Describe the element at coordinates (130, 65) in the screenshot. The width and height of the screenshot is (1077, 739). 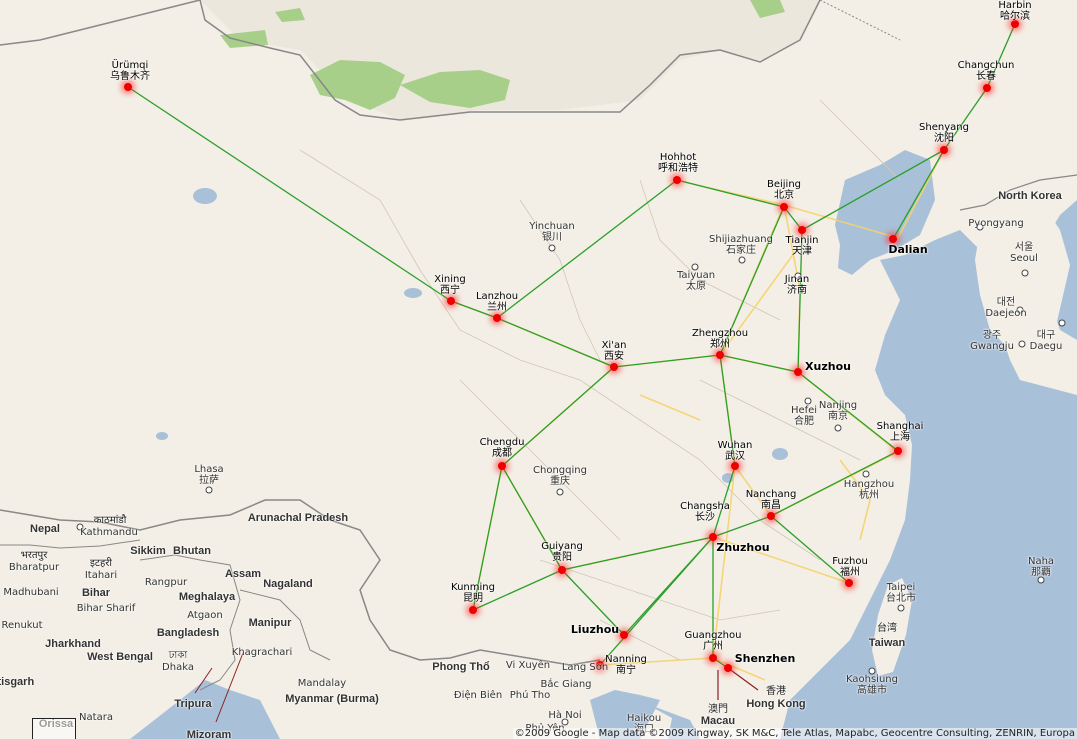
I see `city-name-en: Ürümqi` at that location.